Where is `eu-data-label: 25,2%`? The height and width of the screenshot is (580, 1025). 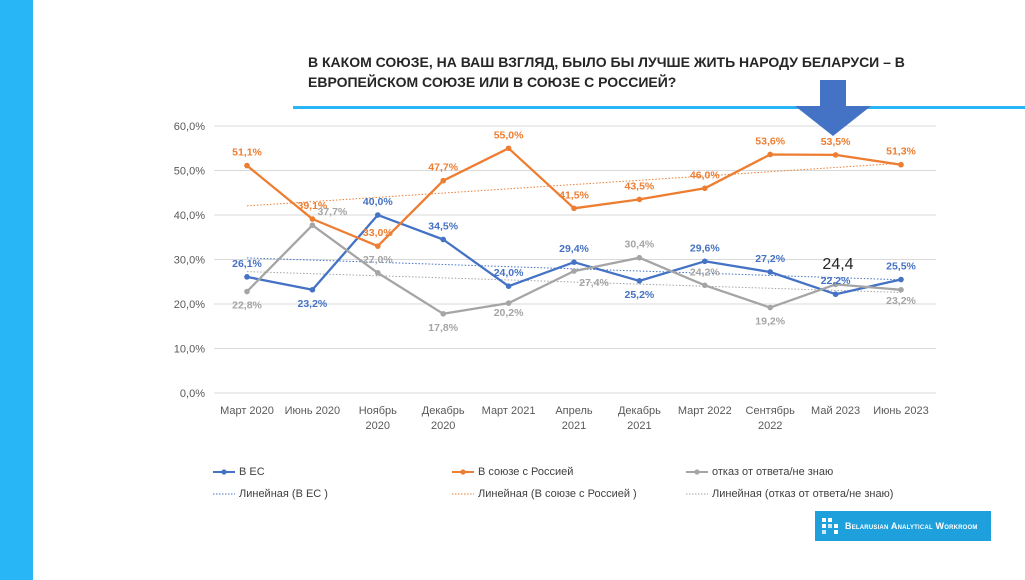 eu-data-label: 25,2% is located at coordinates (640, 295).